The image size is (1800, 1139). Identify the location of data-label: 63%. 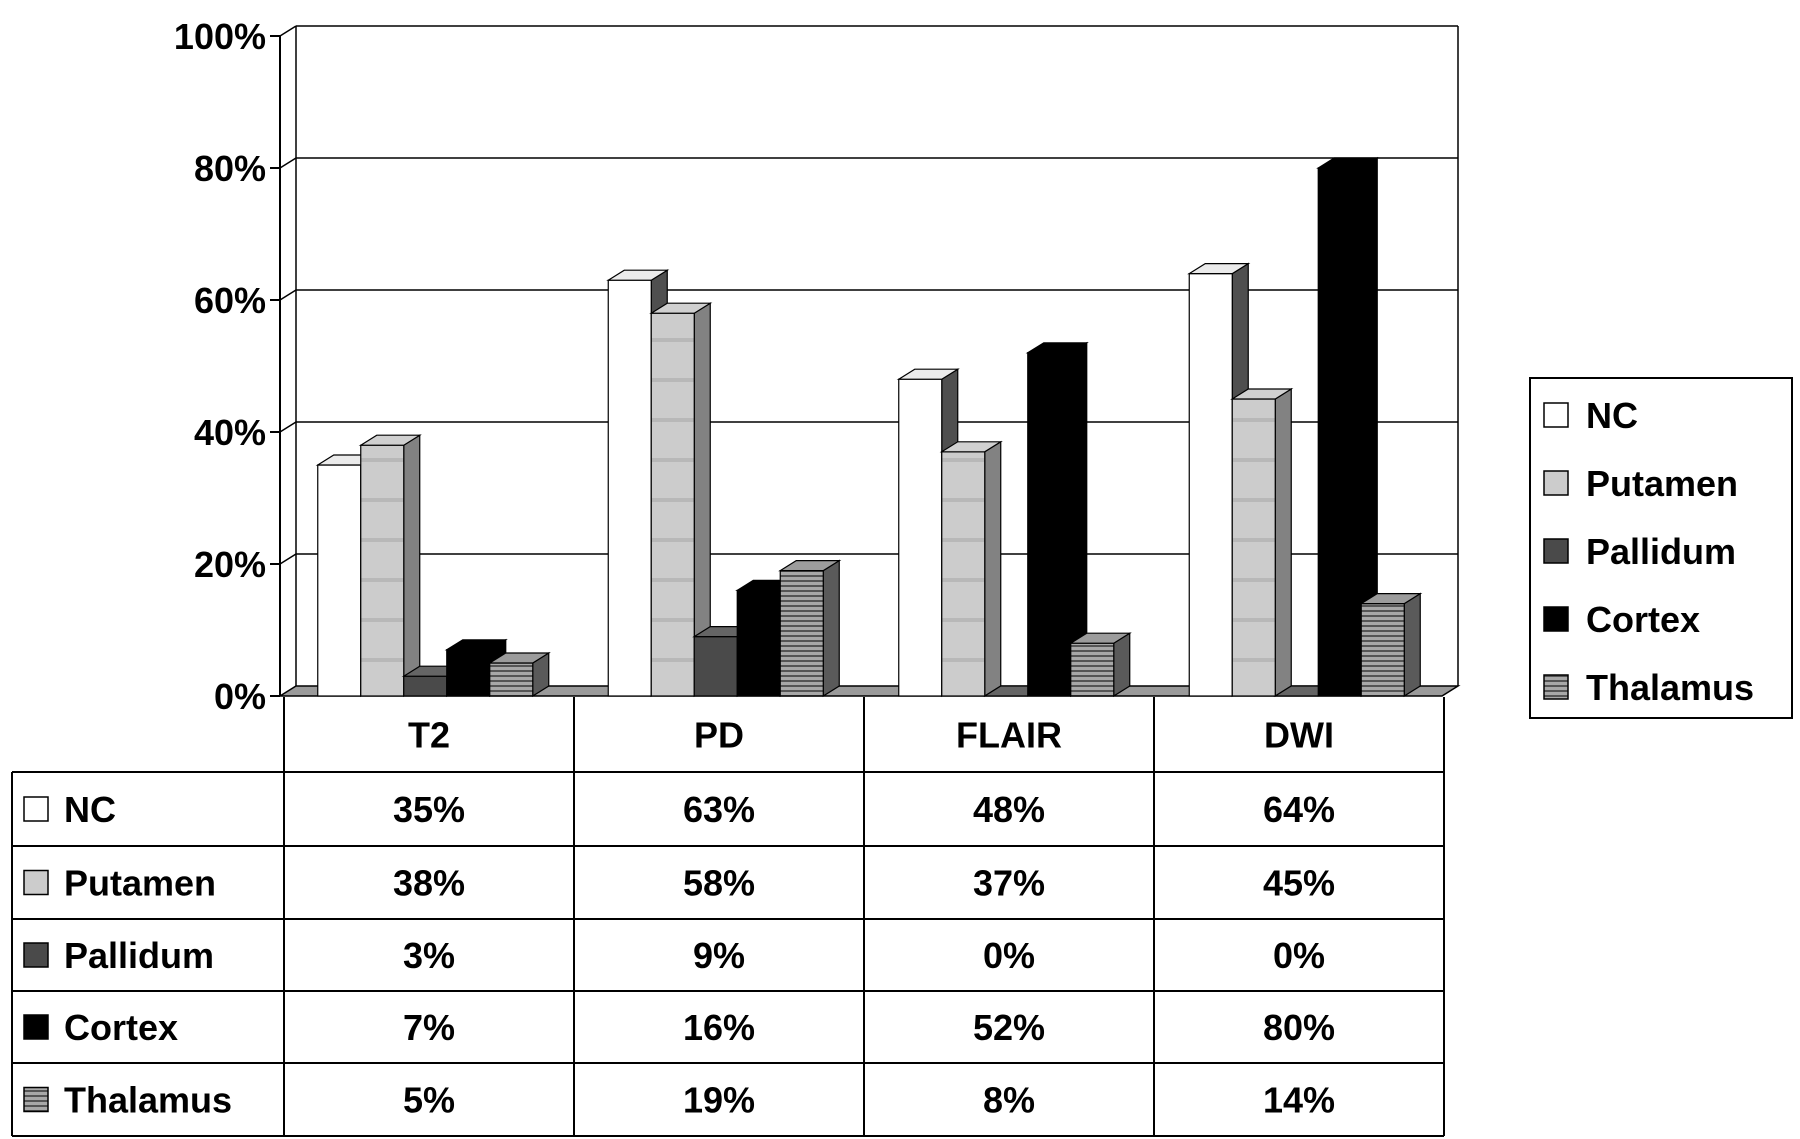
(719, 809).